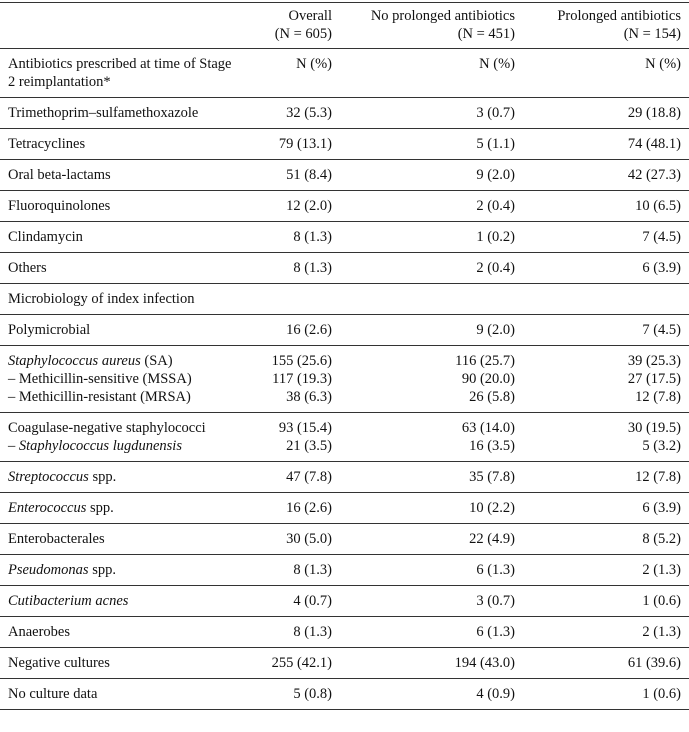 Image resolution: width=689 pixels, height=732 pixels. What do you see at coordinates (107, 428) in the screenshot?
I see `label-part: Coagulase-negative staphylococci` at bounding box center [107, 428].